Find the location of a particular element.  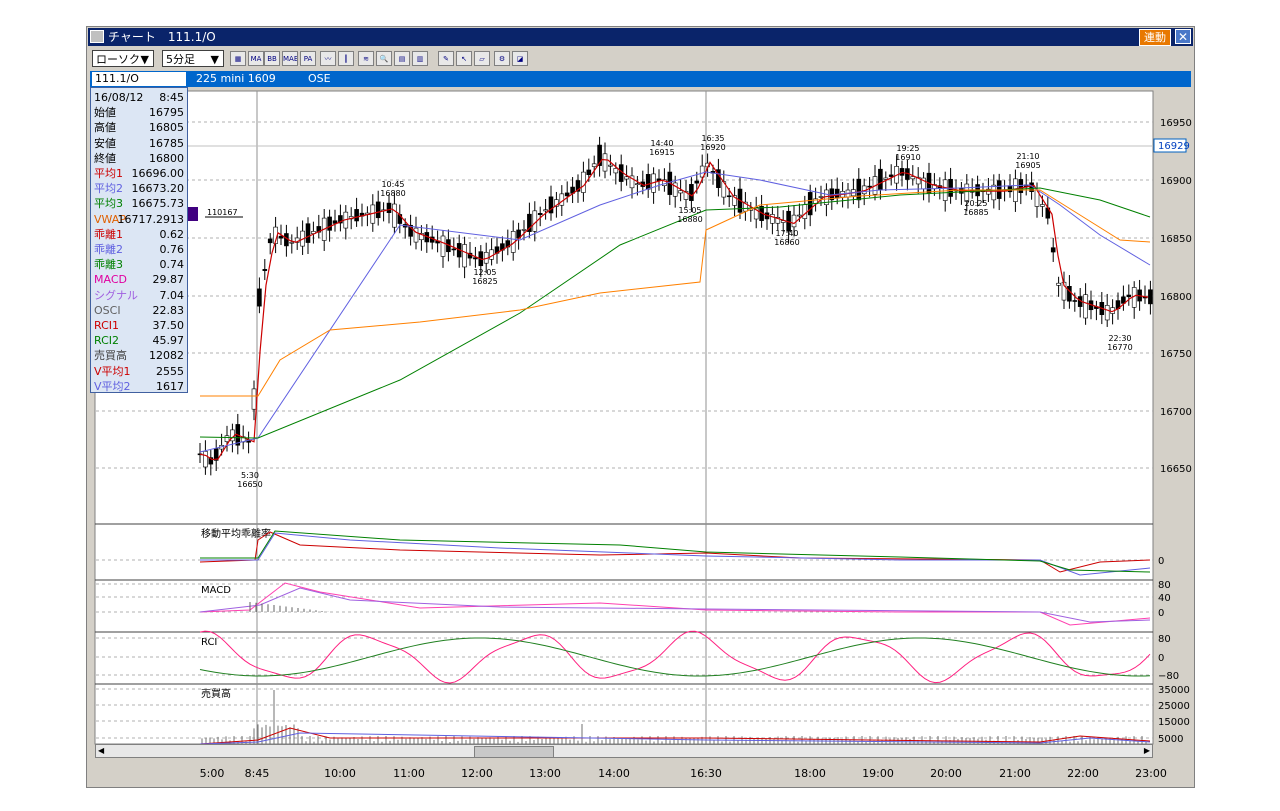

data-label: MACD is located at coordinates (110, 280).